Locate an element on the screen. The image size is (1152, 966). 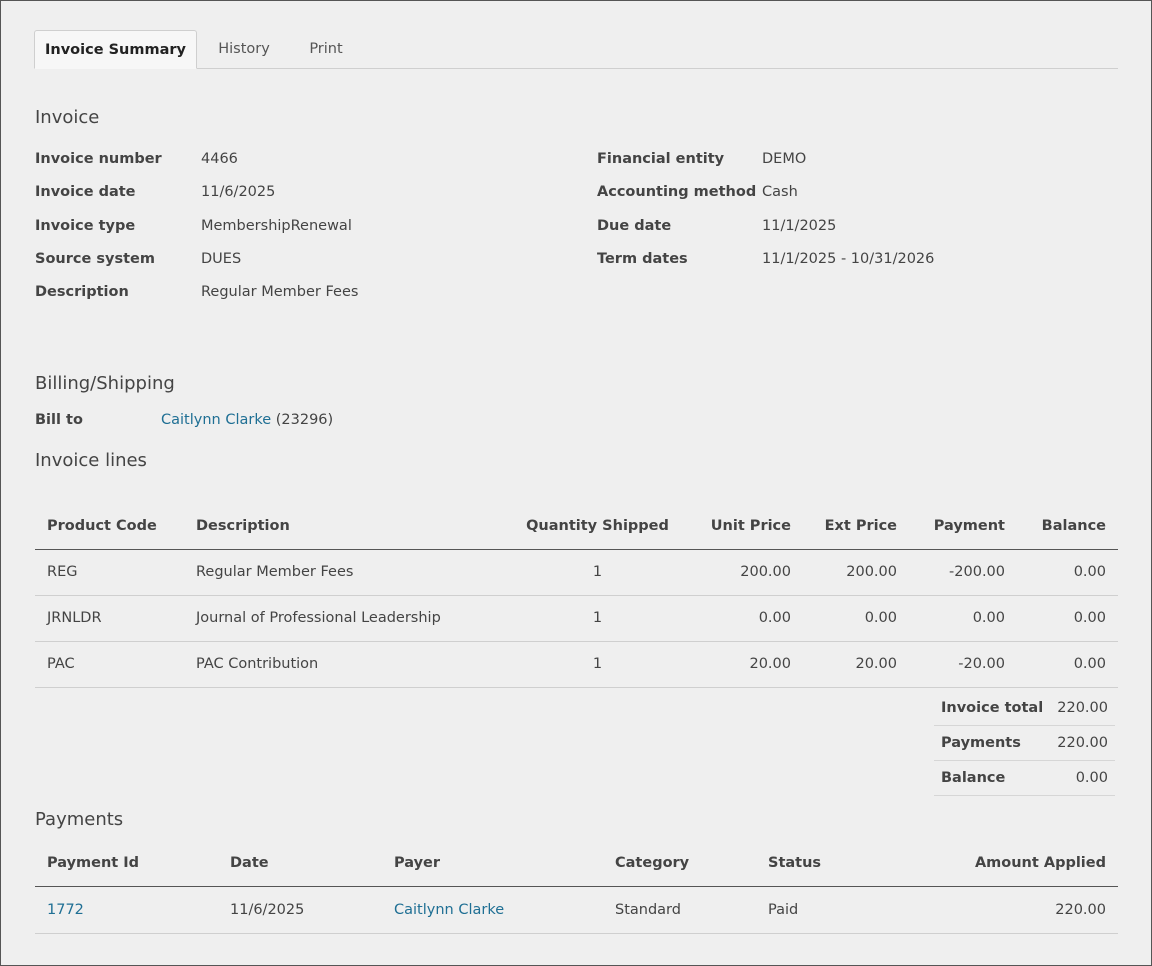
col-header-ext-price: Ext Price is located at coordinates (856, 526).